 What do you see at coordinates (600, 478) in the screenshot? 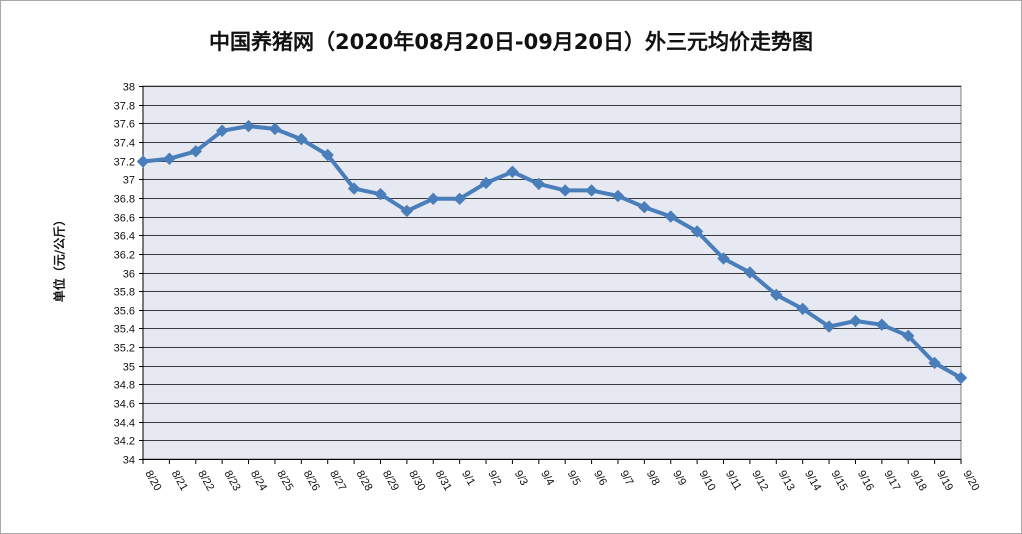
I see `x-tick-label: 9/6` at bounding box center [600, 478].